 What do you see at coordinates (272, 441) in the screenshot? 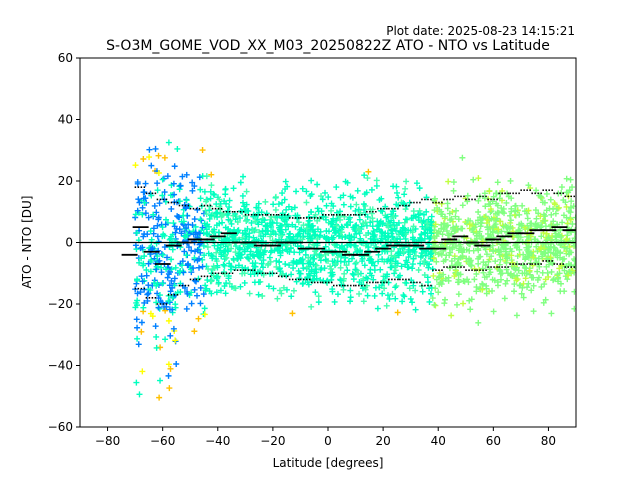
I see `x-tick-label: −20` at bounding box center [272, 441].